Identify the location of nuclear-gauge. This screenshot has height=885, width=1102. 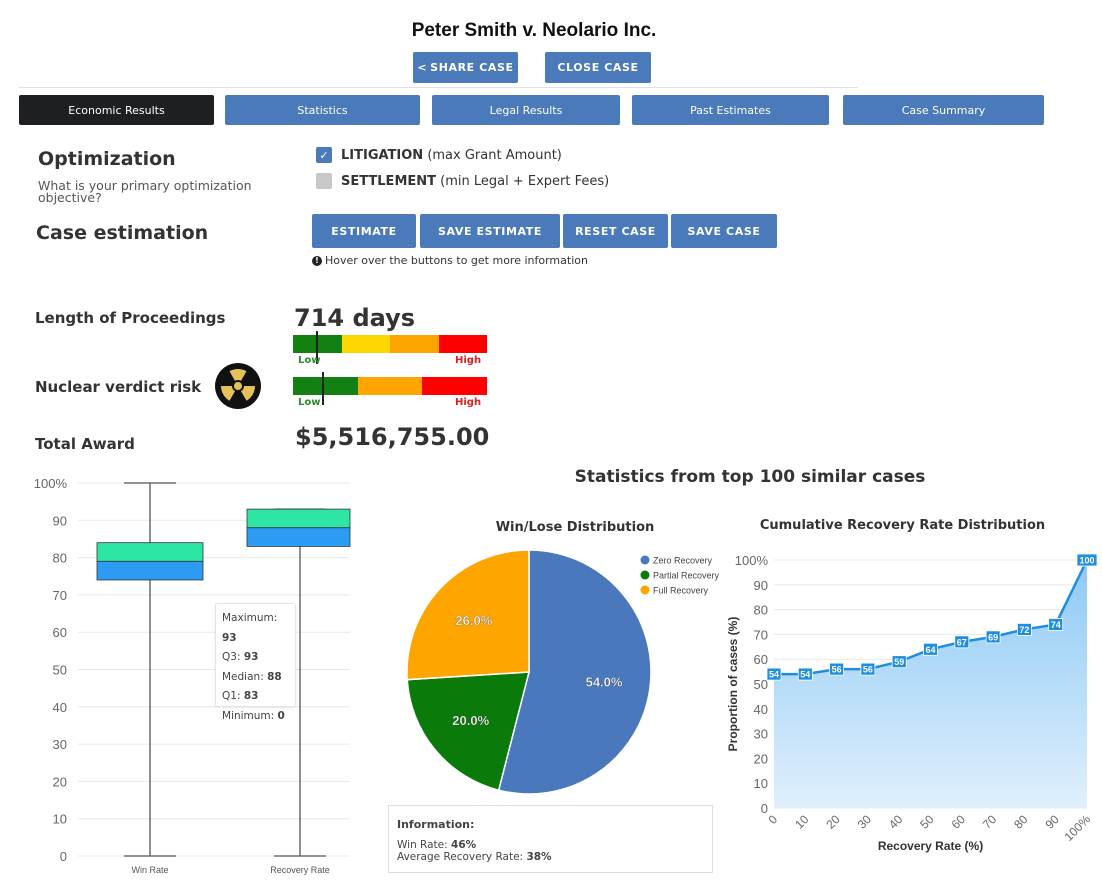
(390, 386).